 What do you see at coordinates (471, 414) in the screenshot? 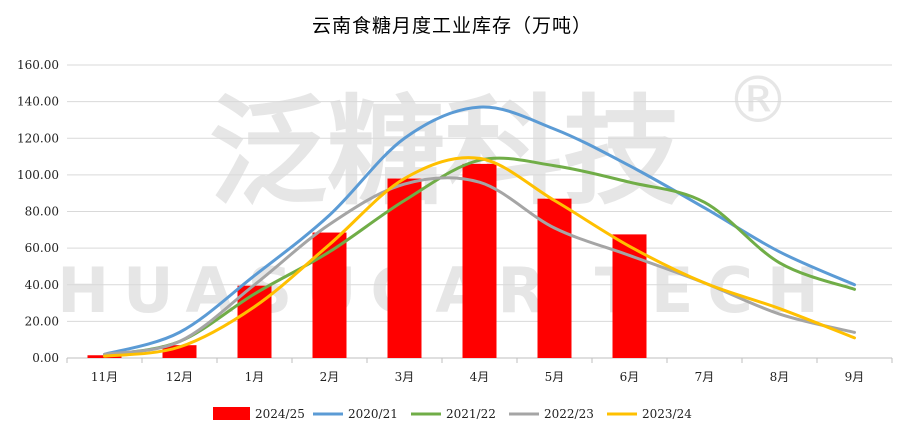
I see `legend-label: 2021/22` at bounding box center [471, 414].